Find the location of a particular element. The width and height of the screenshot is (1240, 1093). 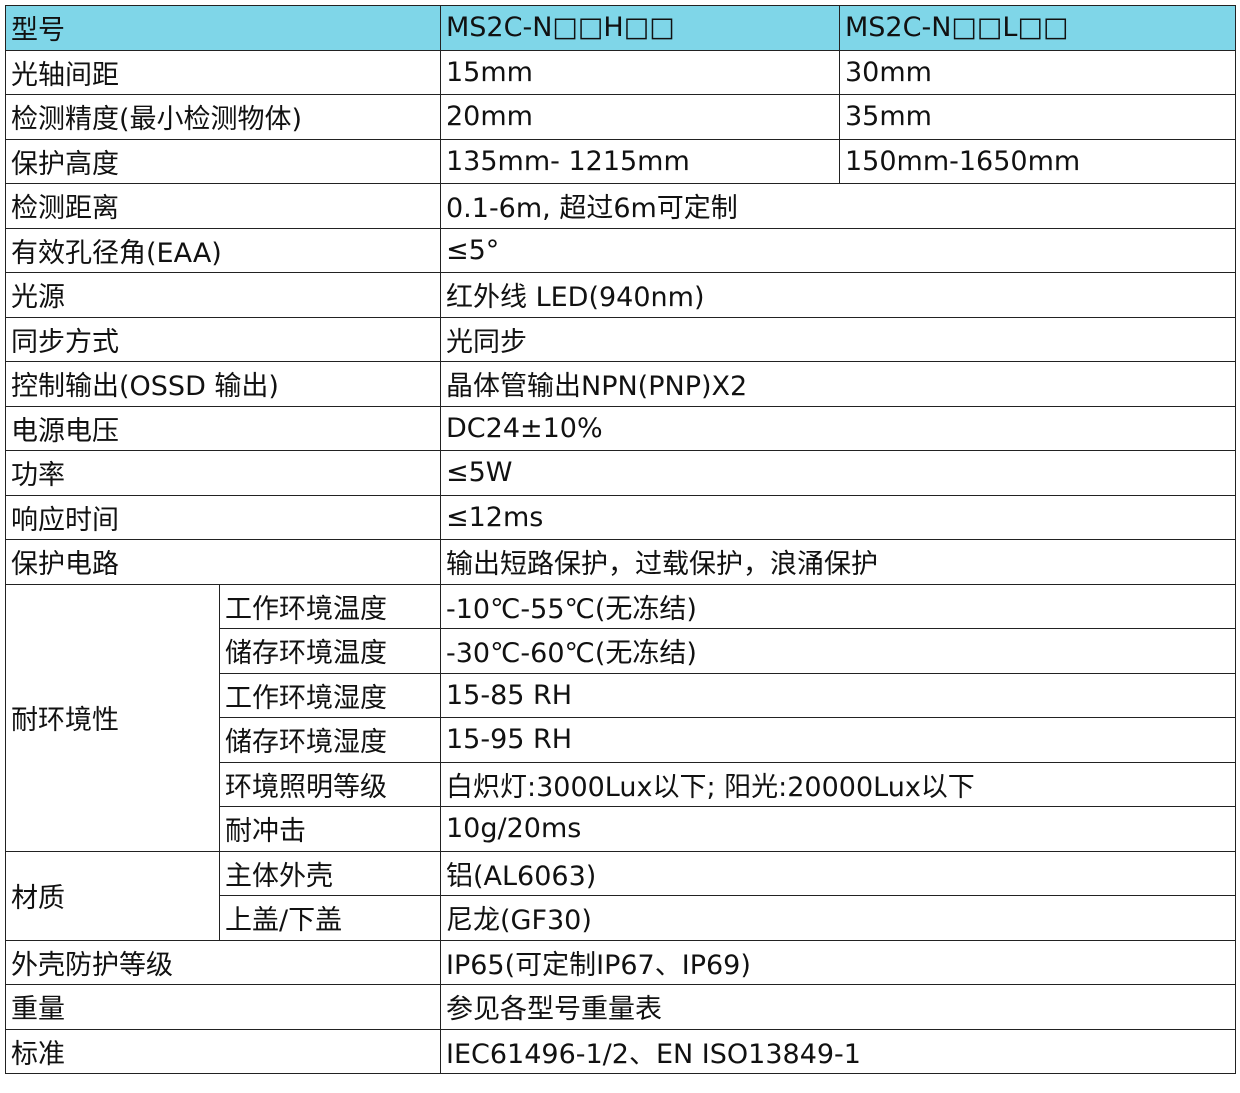

header-l-model: MS2C-N□□L□□ is located at coordinates (1037, 28).